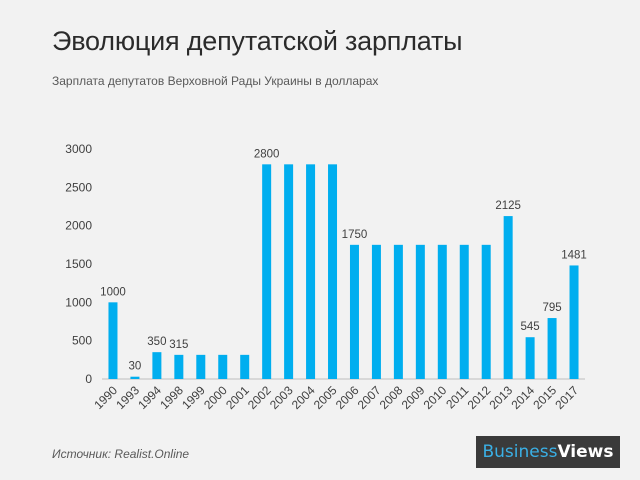 The image size is (640, 480). Describe the element at coordinates (551, 308) in the screenshot. I see `data-label: 795` at that location.